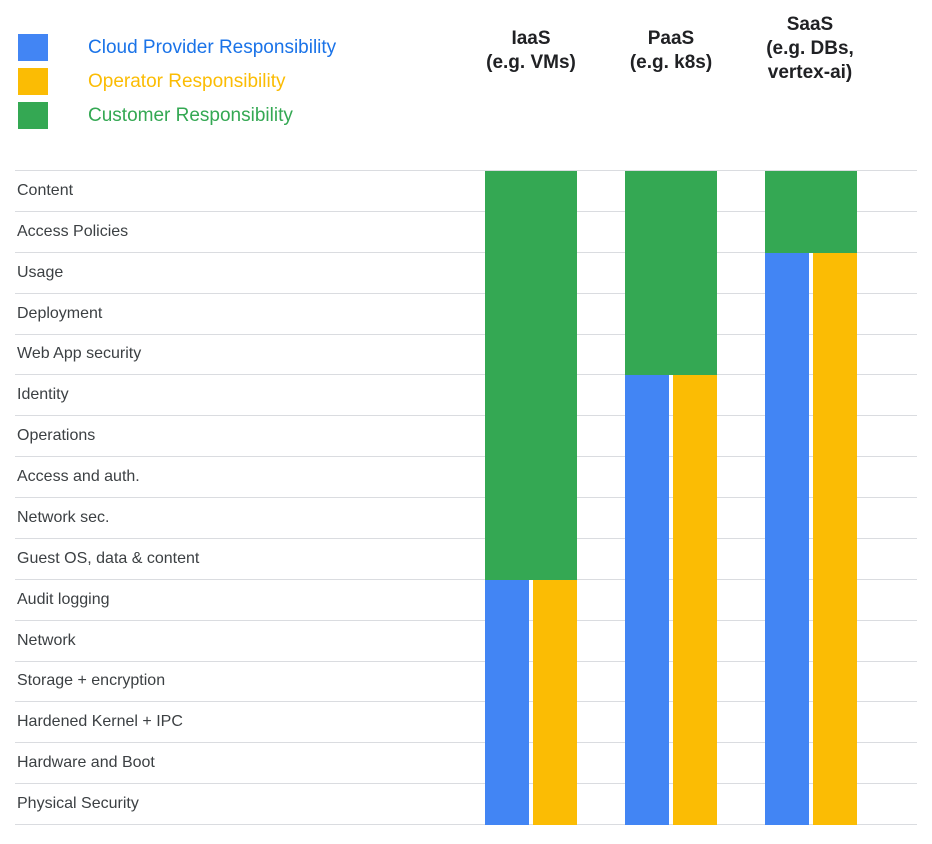 This screenshot has height=844, width=932. I want to click on column-title-iaas: IaaS, so click(531, 38).